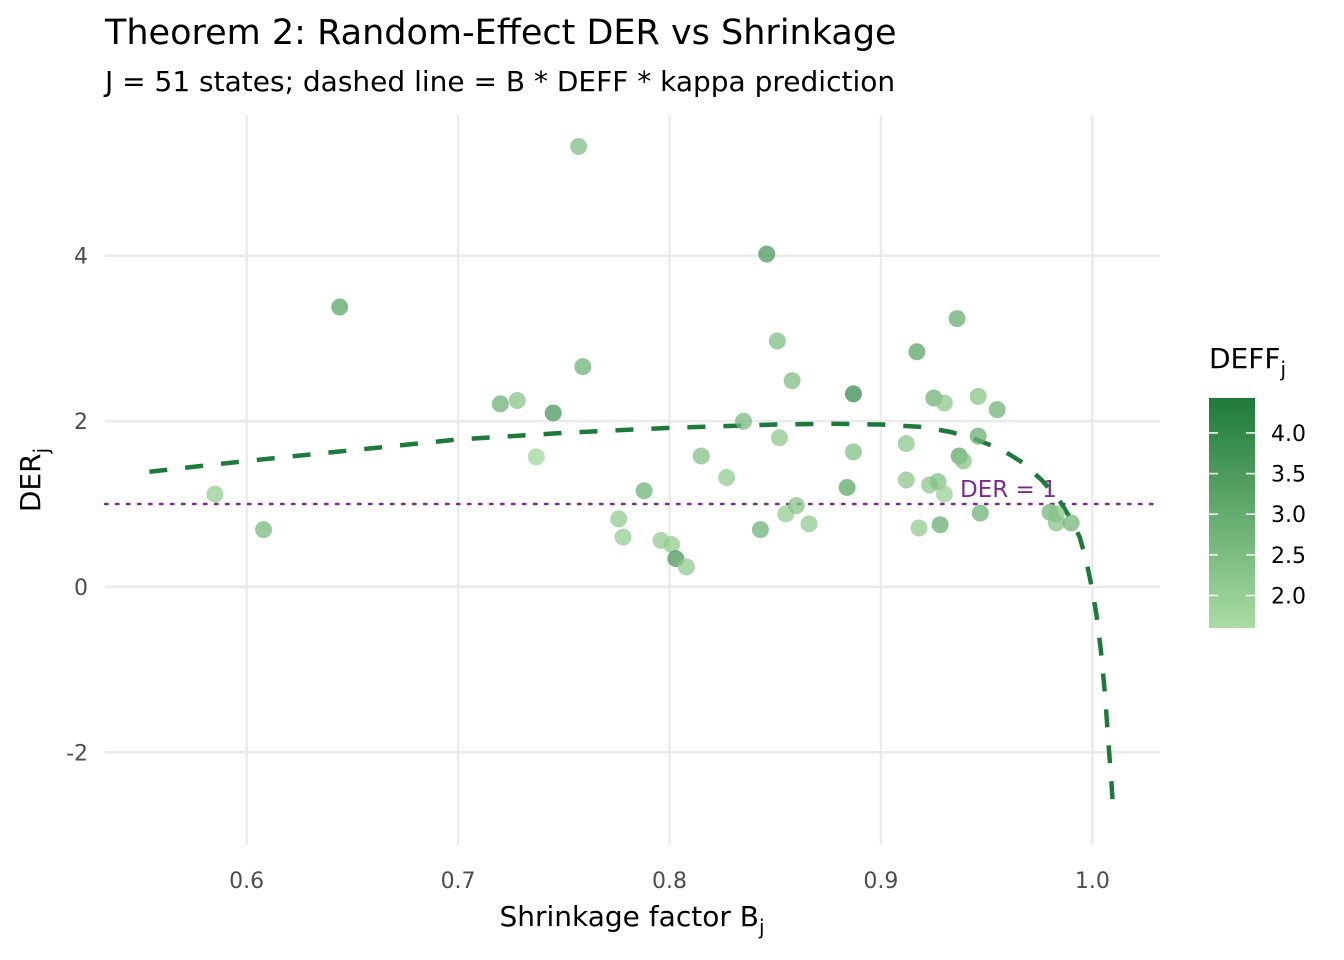  Describe the element at coordinates (30, 482) in the screenshot. I see `y-axis-label-main: DER` at that location.